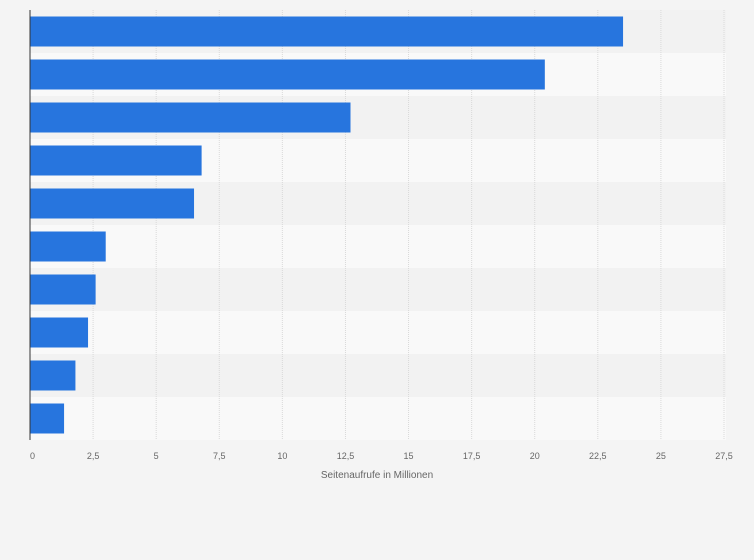 Image resolution: width=754 pixels, height=560 pixels. I want to click on x-tick-label: 12,5, so click(346, 456).